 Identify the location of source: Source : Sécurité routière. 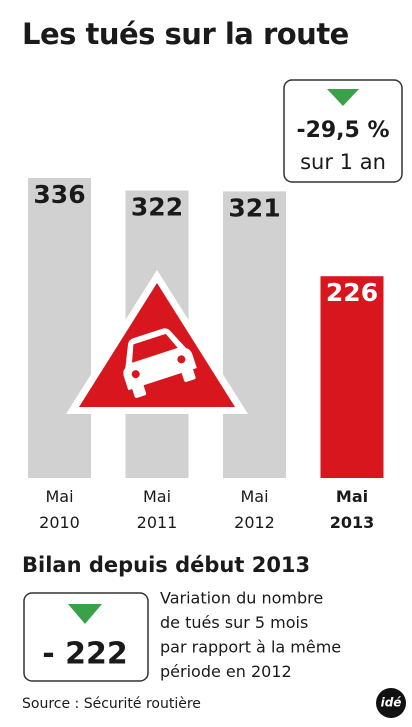
(111, 704).